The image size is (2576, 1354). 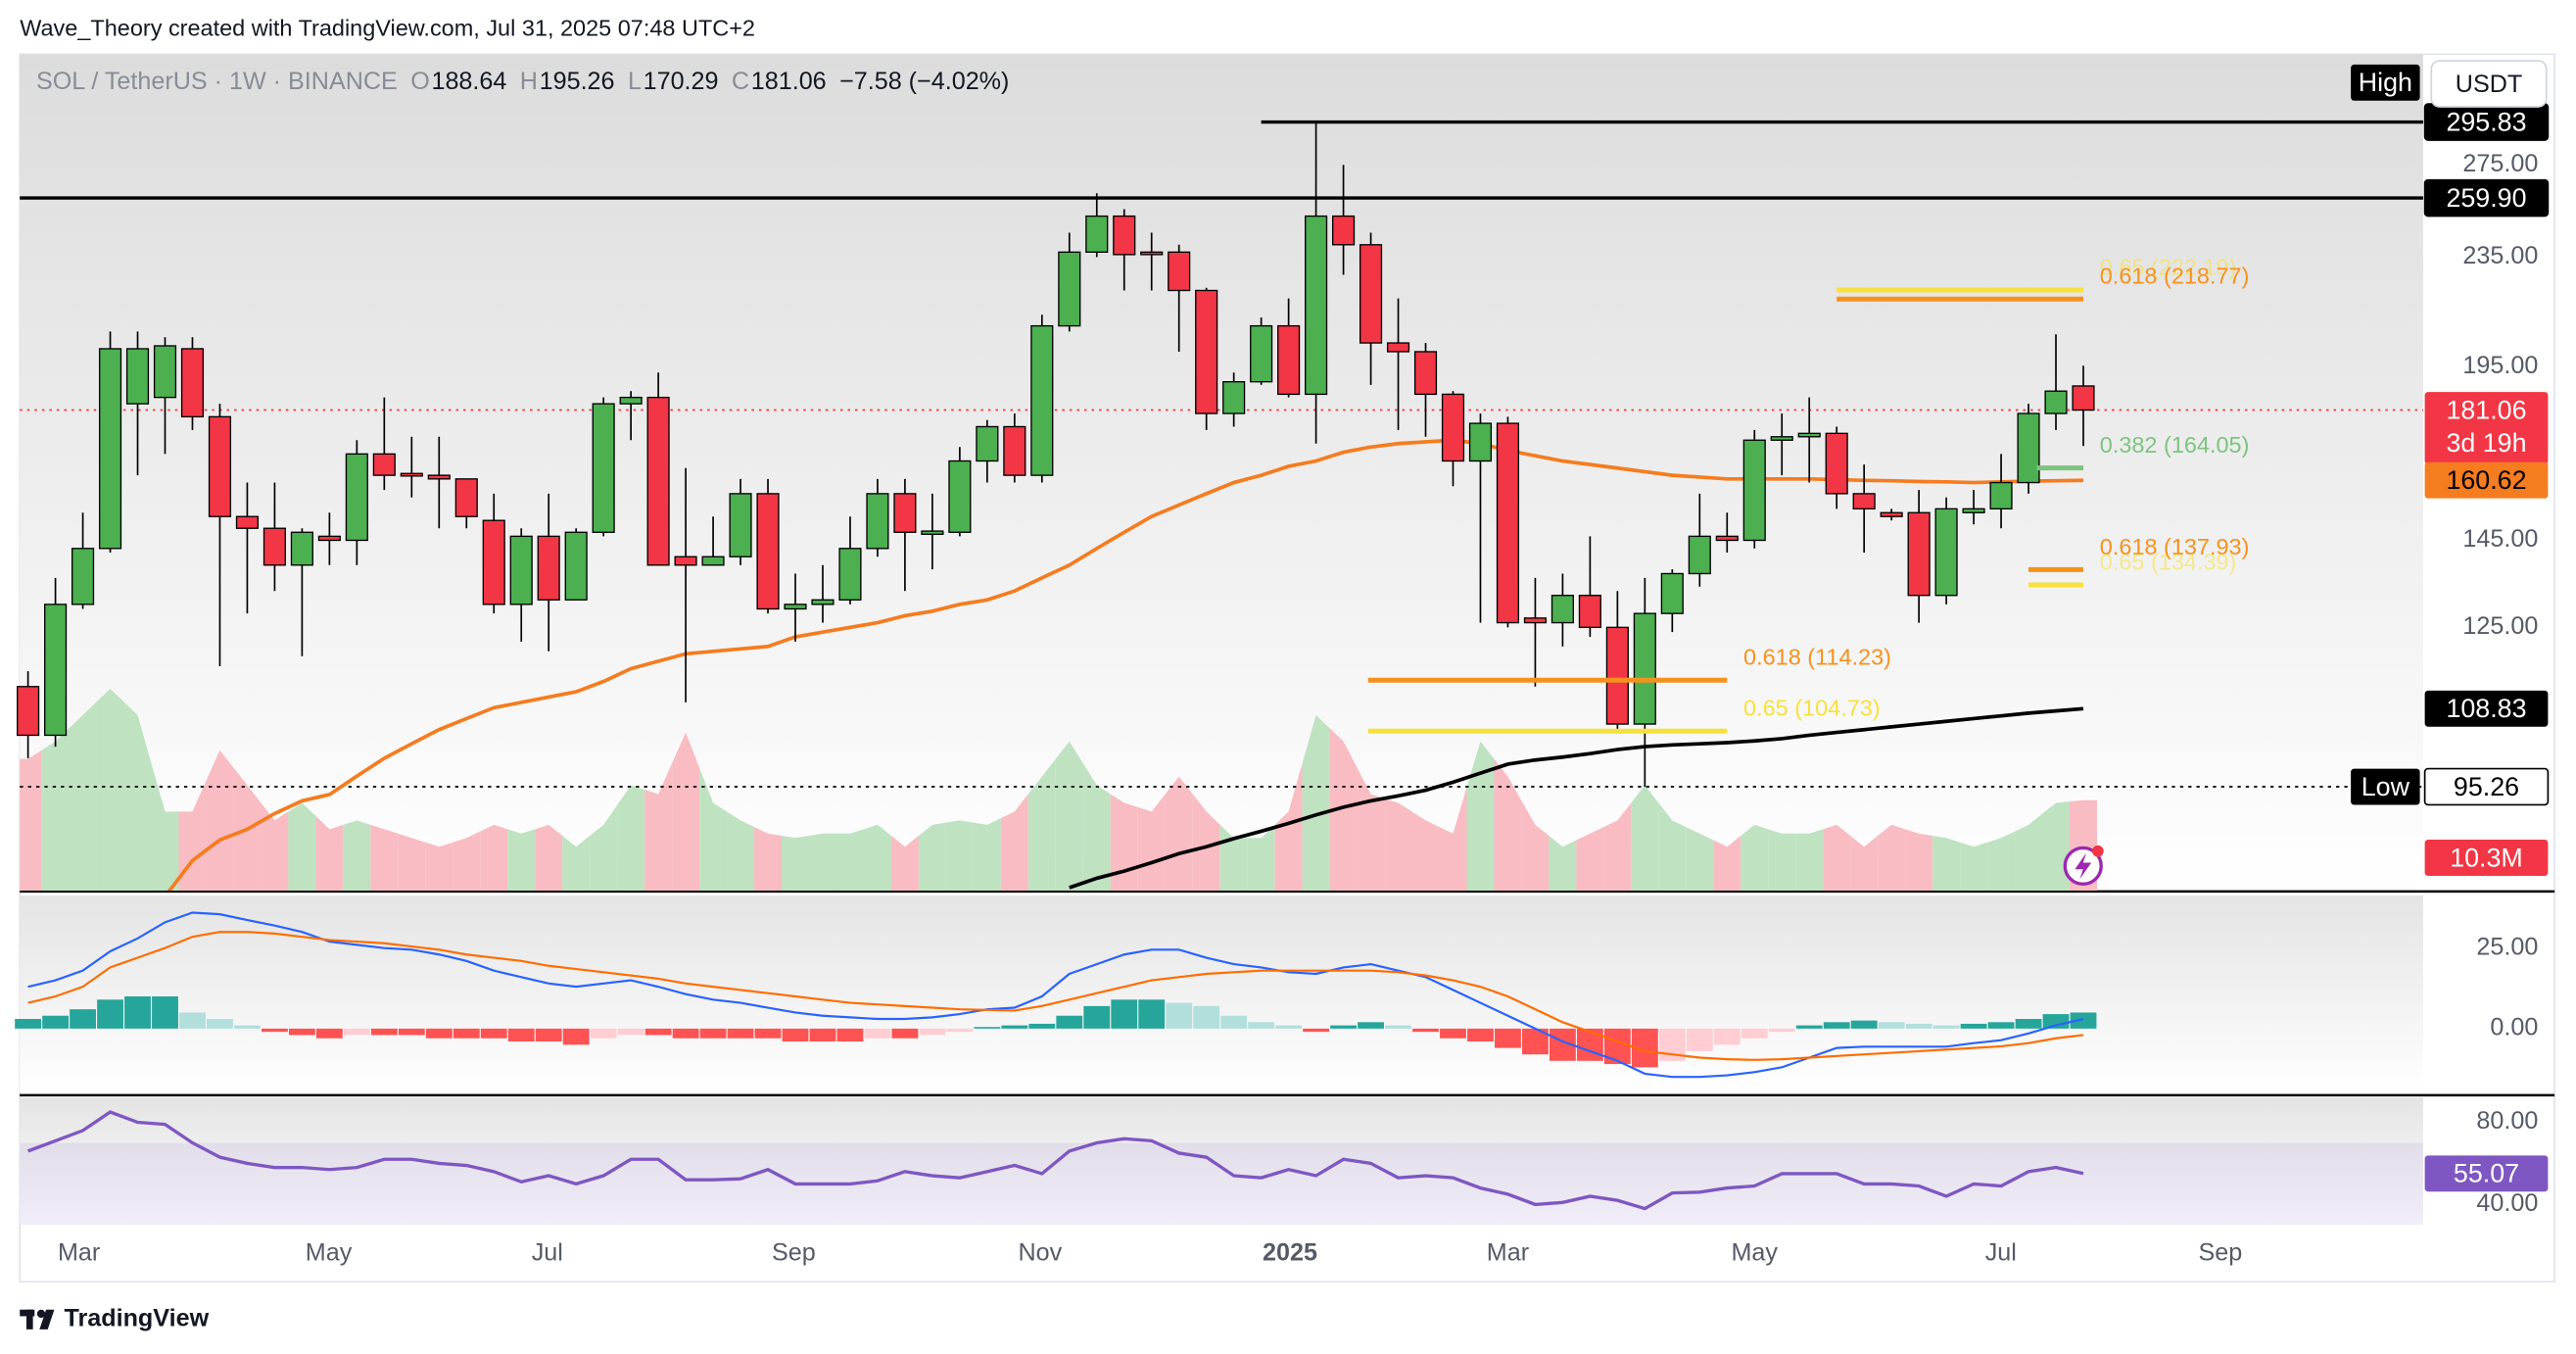 What do you see at coordinates (468, 80) in the screenshot?
I see `ohlc-value: 188.64` at bounding box center [468, 80].